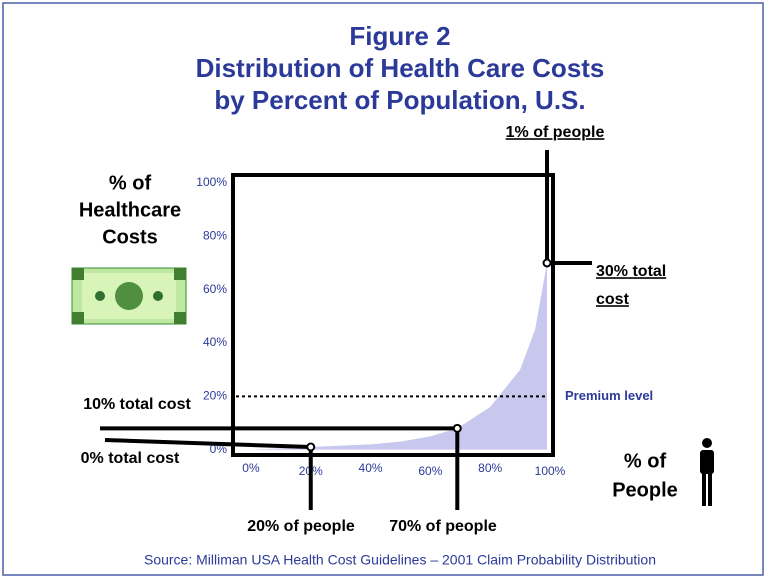 The image size is (766, 578). What do you see at coordinates (251, 468) in the screenshot?
I see `x-tick-label: 0%` at bounding box center [251, 468].